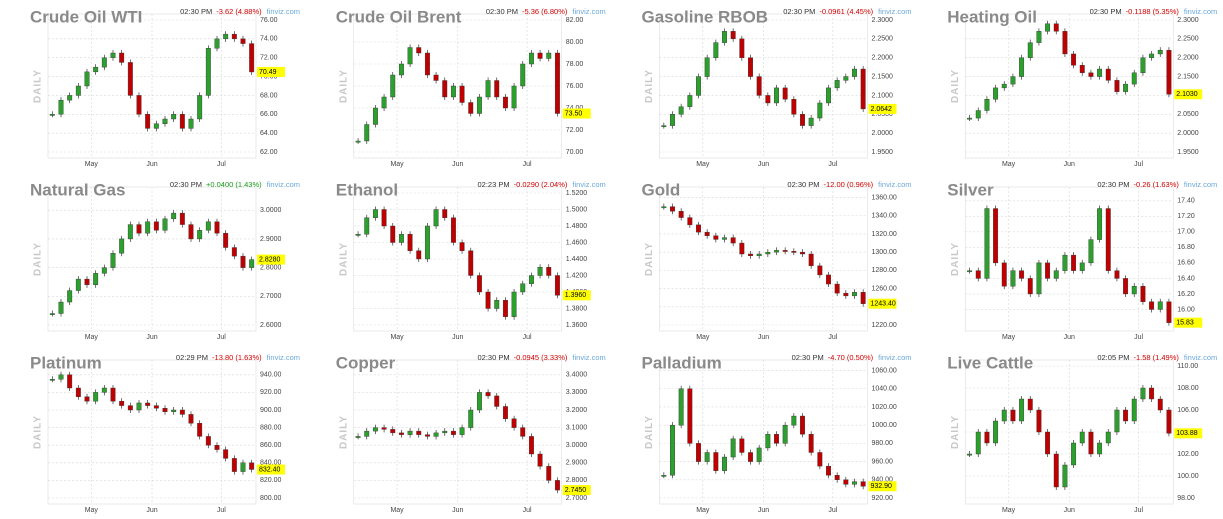  Describe the element at coordinates (367, 189) in the screenshot. I see `chart-title: Ethanol` at that location.